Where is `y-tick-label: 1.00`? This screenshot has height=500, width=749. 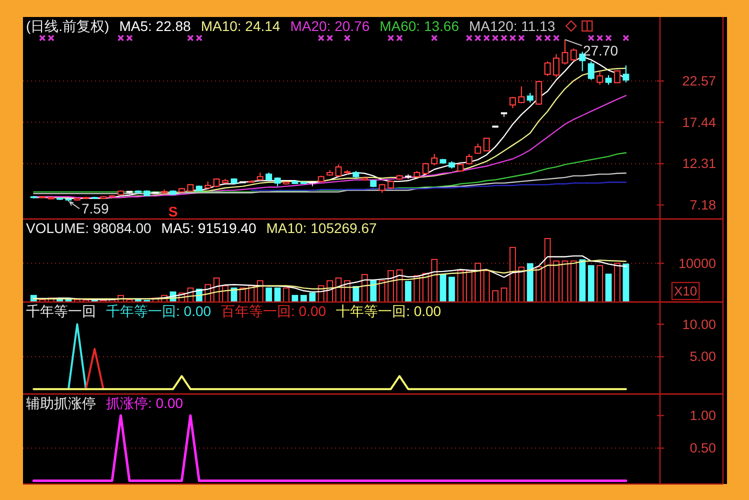 y-tick-label: 1.00 is located at coordinates (703, 416).